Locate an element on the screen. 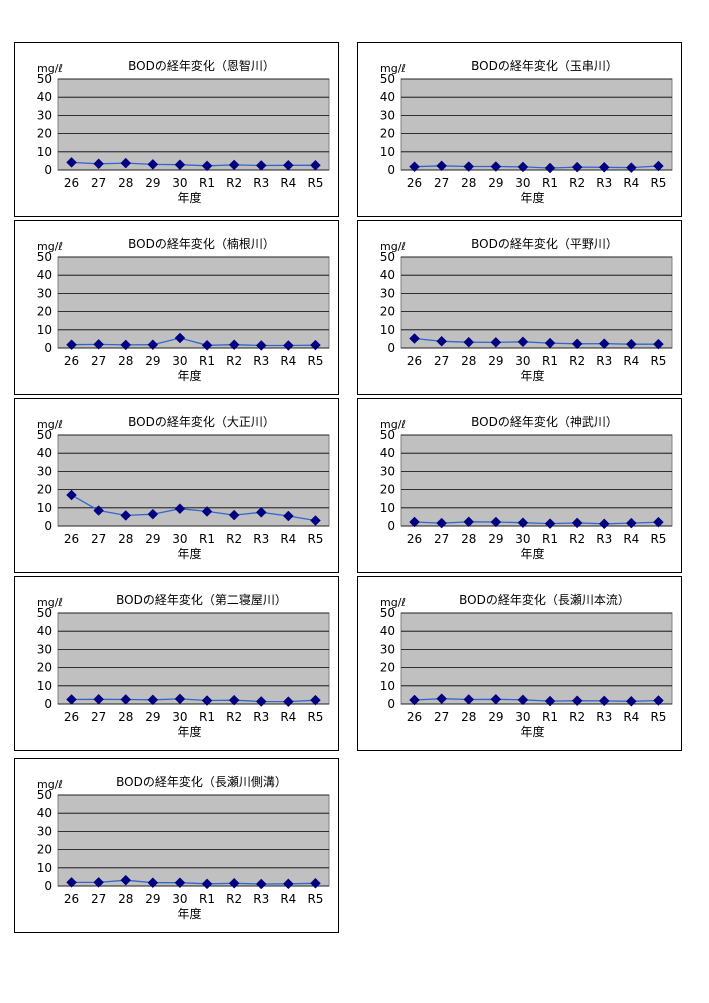 The image size is (709, 1003). chart-title: BODの経年変化（長瀬川本流） is located at coordinates (544, 599).